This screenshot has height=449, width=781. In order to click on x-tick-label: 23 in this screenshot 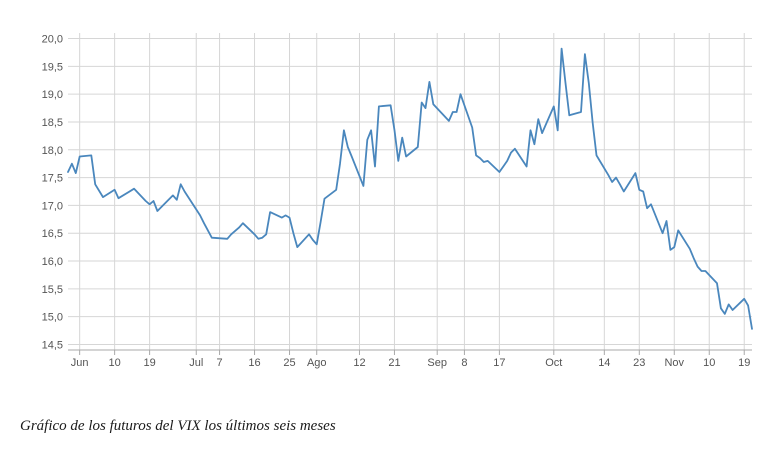, I will do `click(639, 363)`.